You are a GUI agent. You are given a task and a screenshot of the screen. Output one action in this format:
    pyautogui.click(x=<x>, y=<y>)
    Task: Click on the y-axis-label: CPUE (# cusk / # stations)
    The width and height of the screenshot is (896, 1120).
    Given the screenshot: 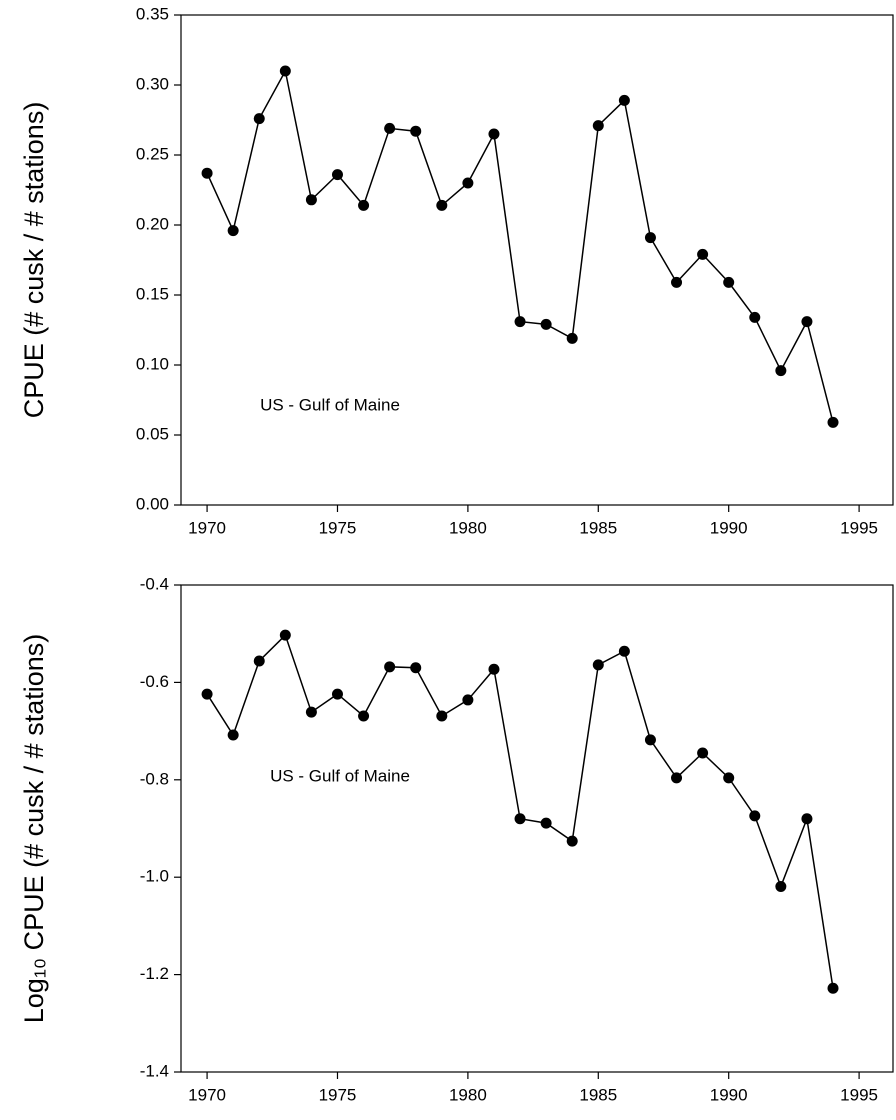 What is the action you would take?
    pyautogui.click(x=34, y=260)
    